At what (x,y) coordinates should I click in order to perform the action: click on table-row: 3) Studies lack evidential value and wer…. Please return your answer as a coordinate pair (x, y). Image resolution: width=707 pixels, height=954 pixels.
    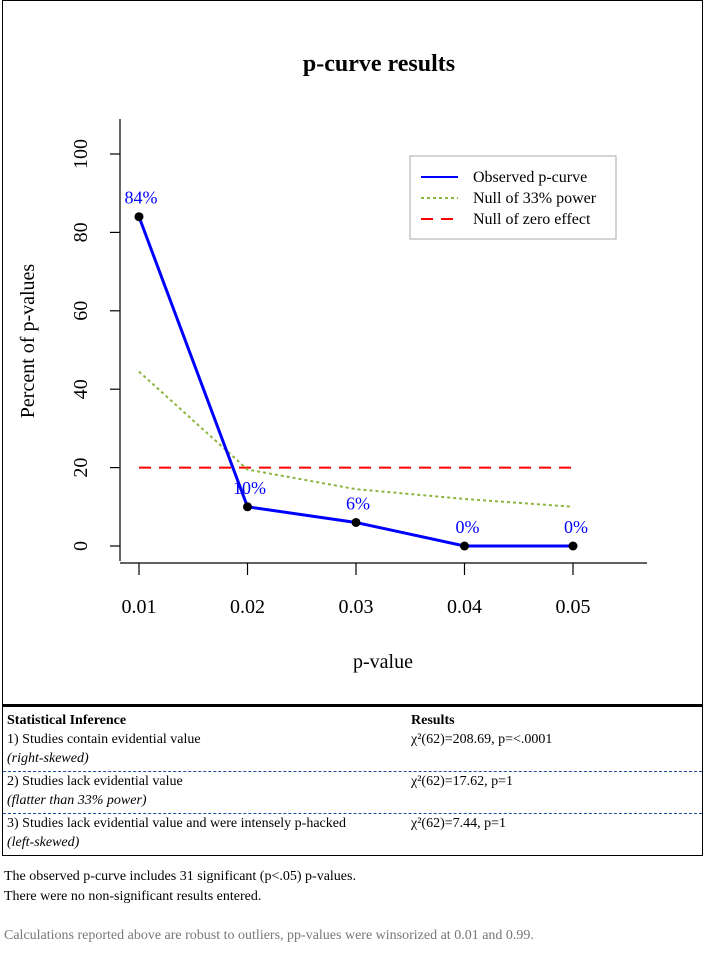
    Looking at the image, I should click on (352, 834).